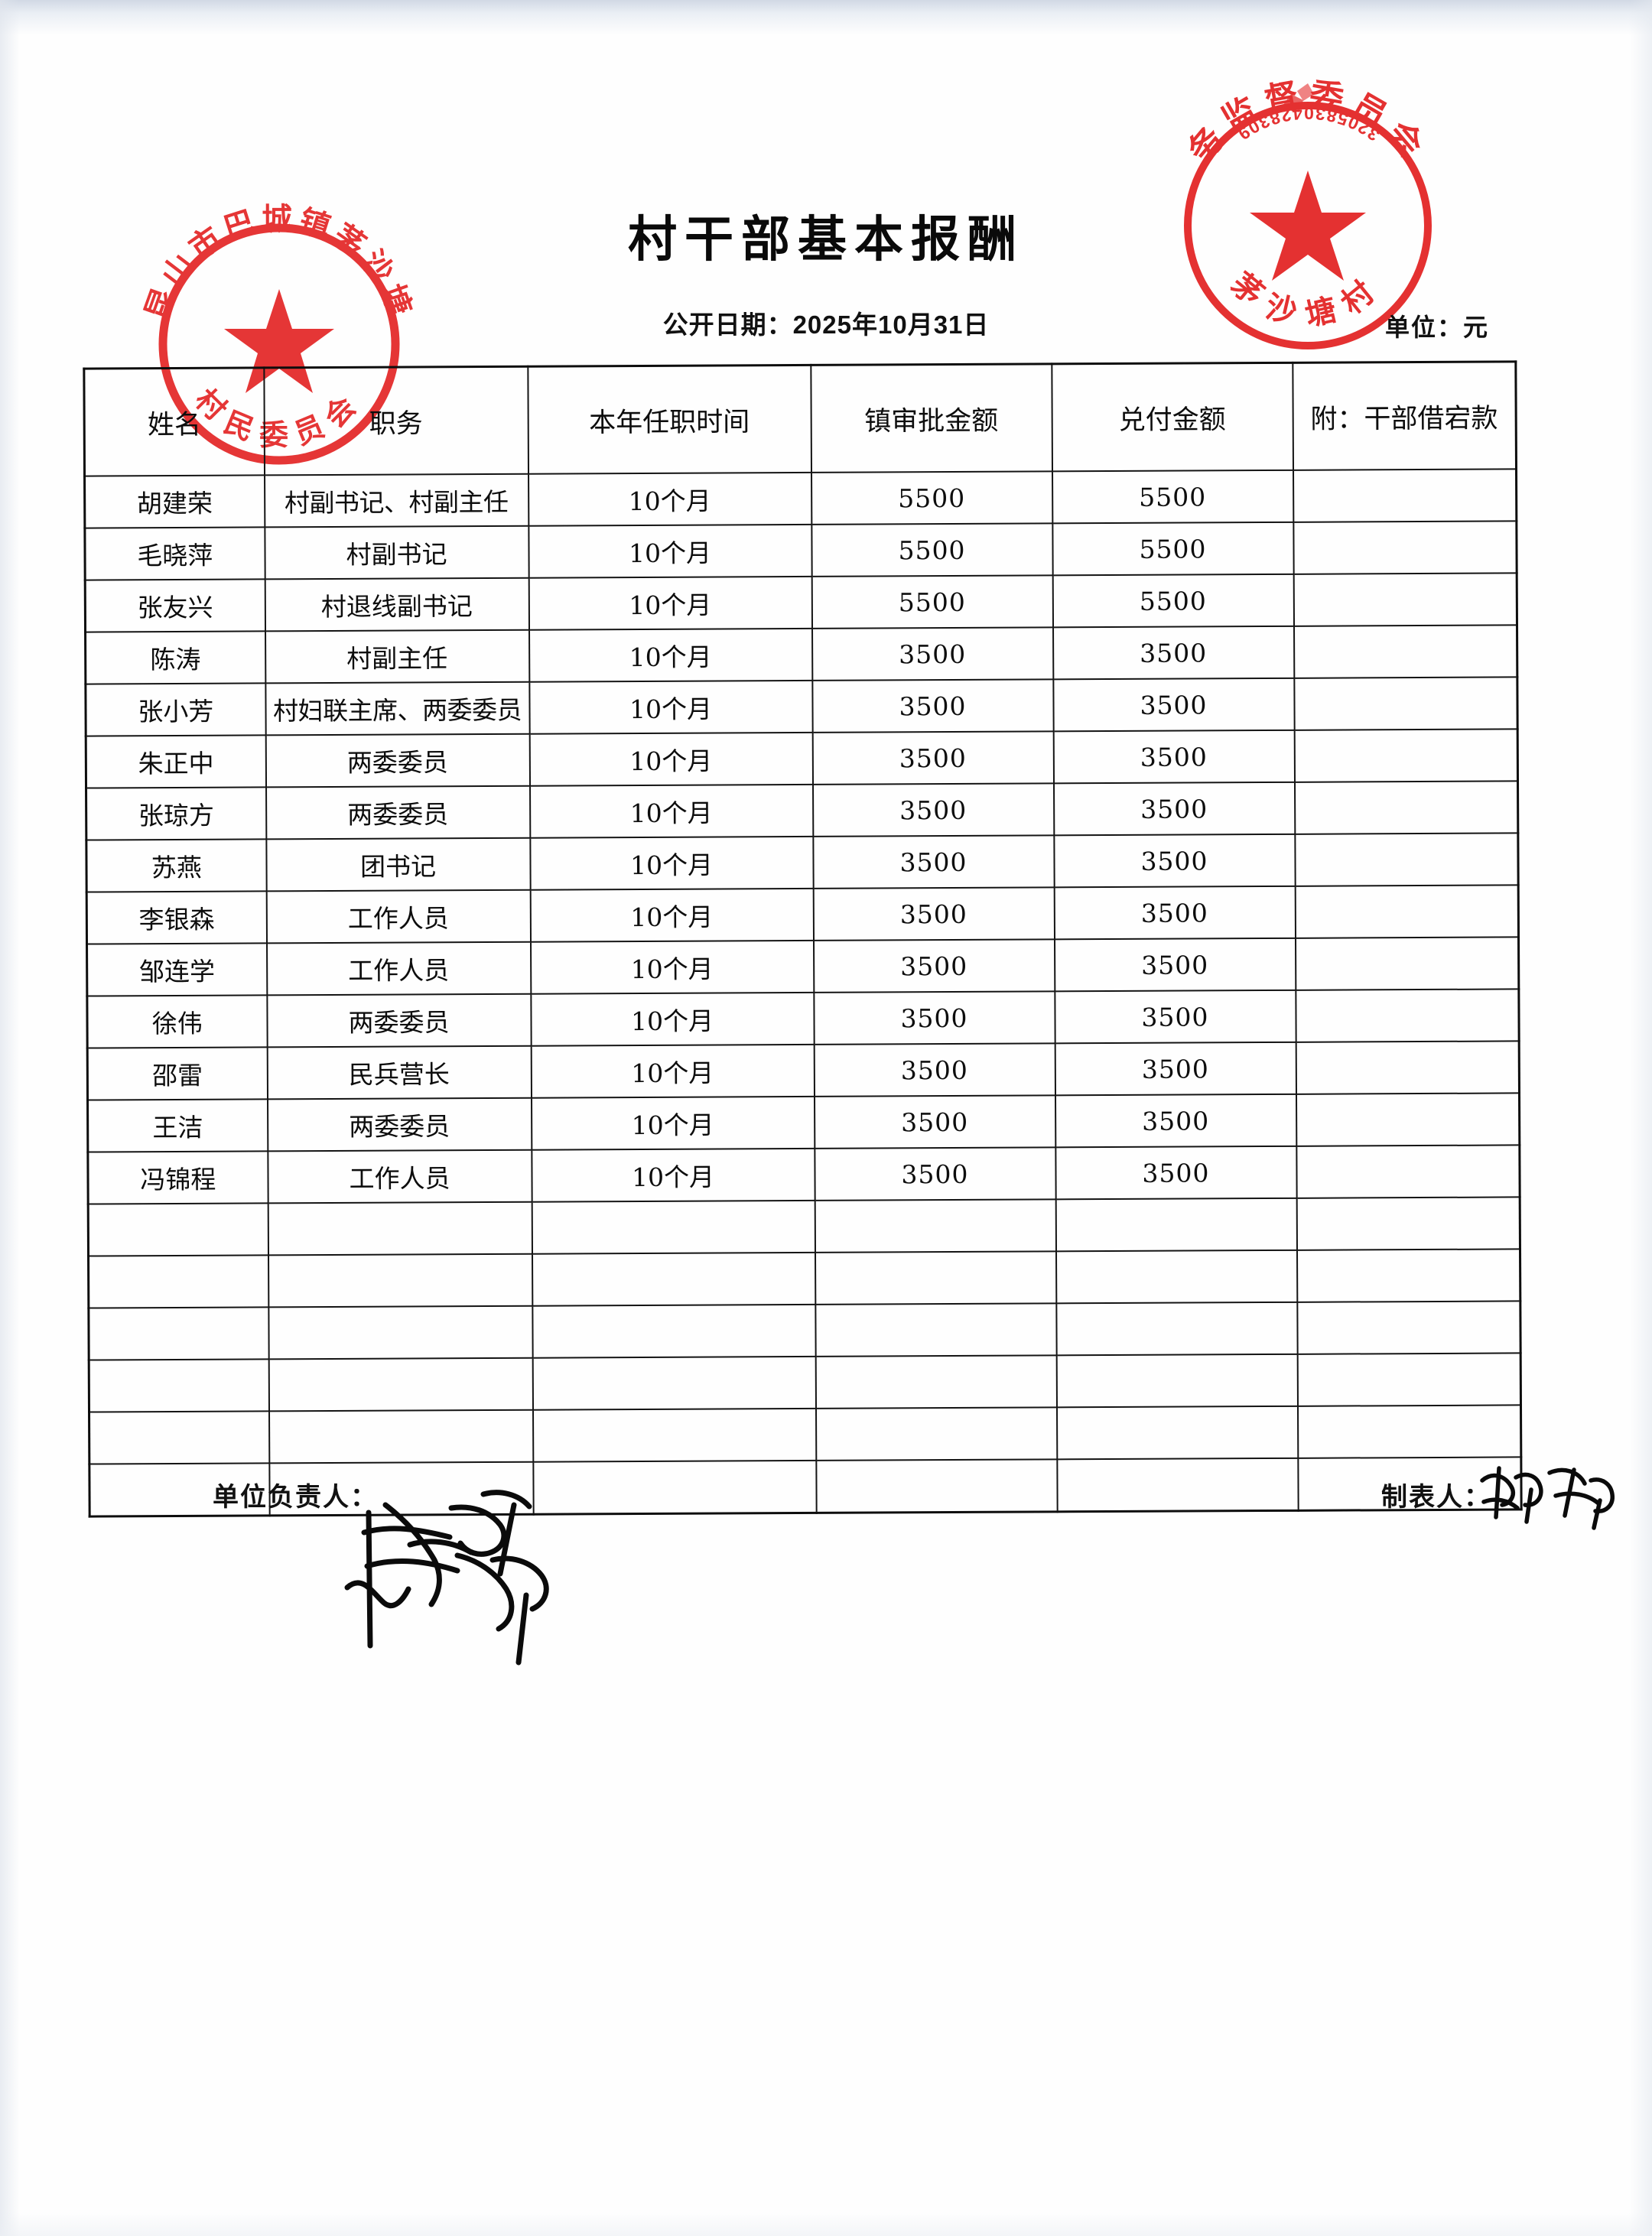  Describe the element at coordinates (175, 501) in the screenshot. I see `cell-name: 胡建荣` at that location.